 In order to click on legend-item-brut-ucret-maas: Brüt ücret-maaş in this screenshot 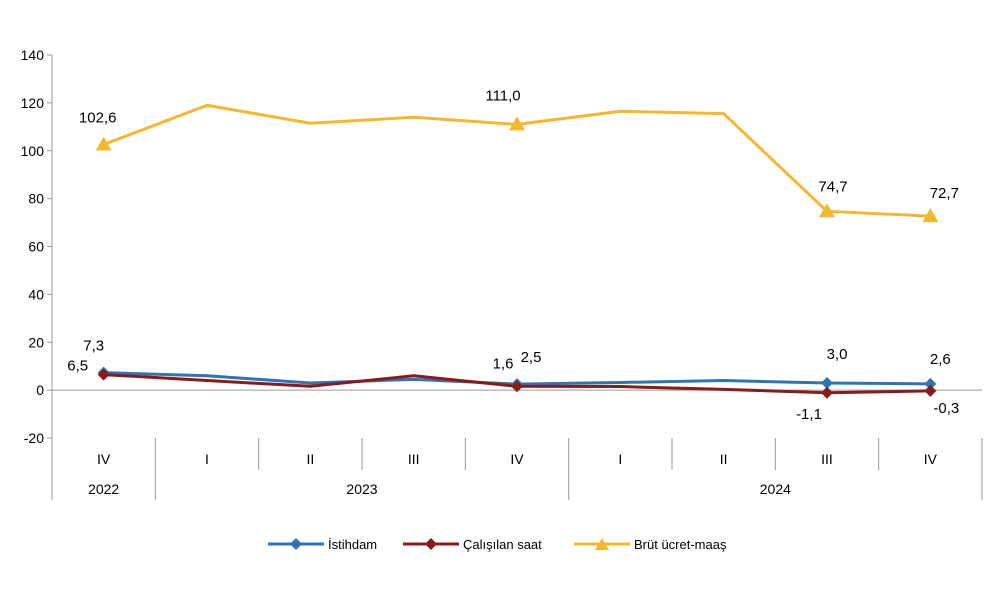, I will do `click(650, 544)`.